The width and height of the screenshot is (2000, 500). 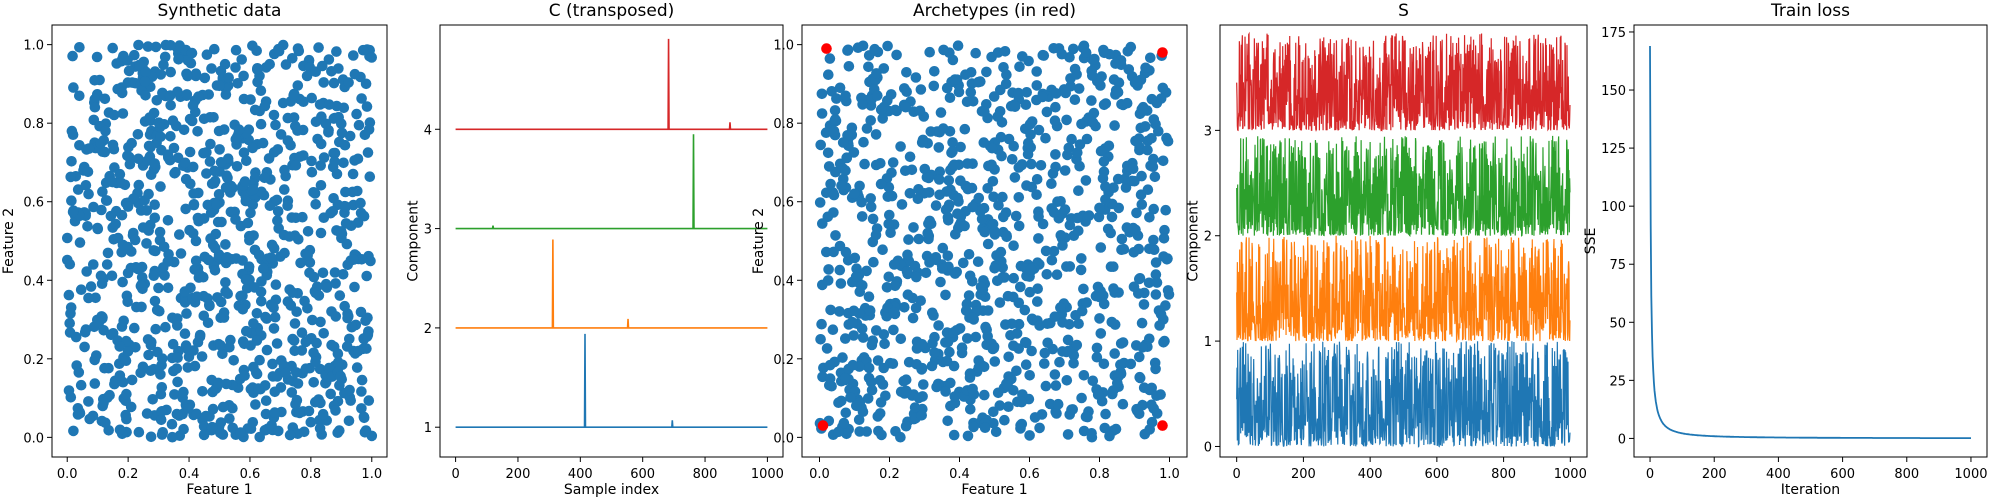 I want to click on x-axis-label: Iteration, so click(x=1810, y=490).